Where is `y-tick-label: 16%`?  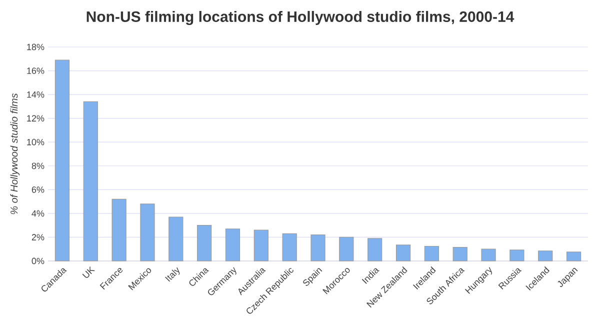
y-tick-label: 16% is located at coordinates (35, 71).